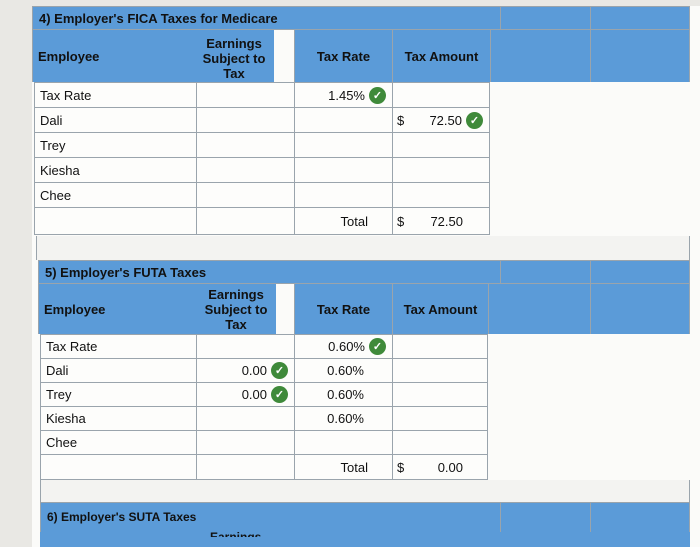 This screenshot has width=700, height=547. I want to click on futa-dali-rate: 0.60%, so click(343, 370).